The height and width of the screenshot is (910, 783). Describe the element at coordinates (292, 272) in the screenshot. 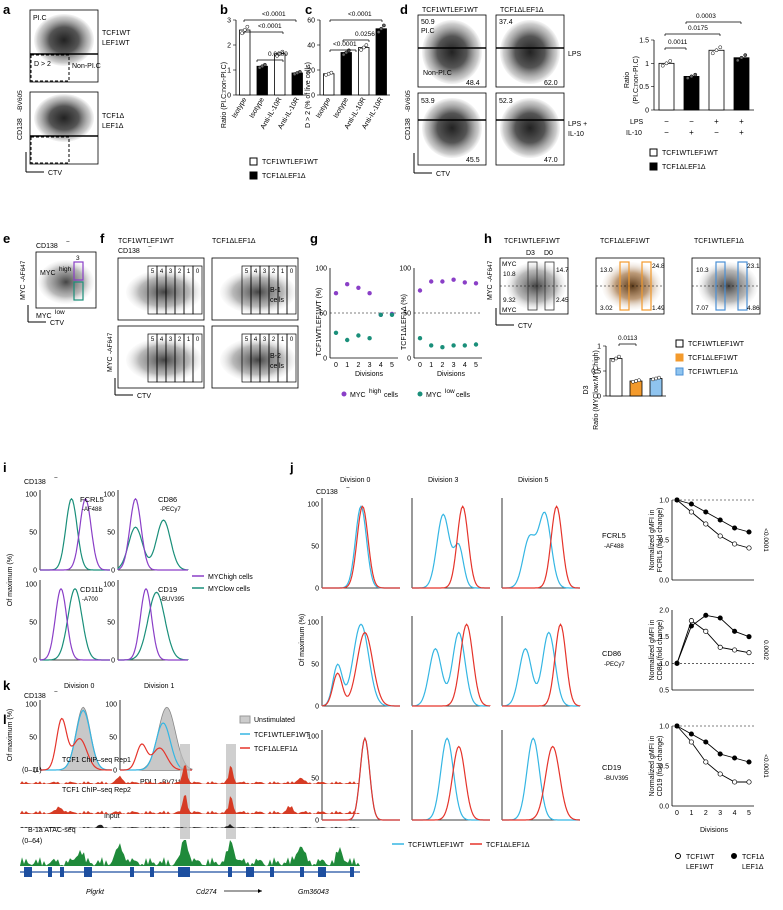

I see `gate-label: 0` at that location.